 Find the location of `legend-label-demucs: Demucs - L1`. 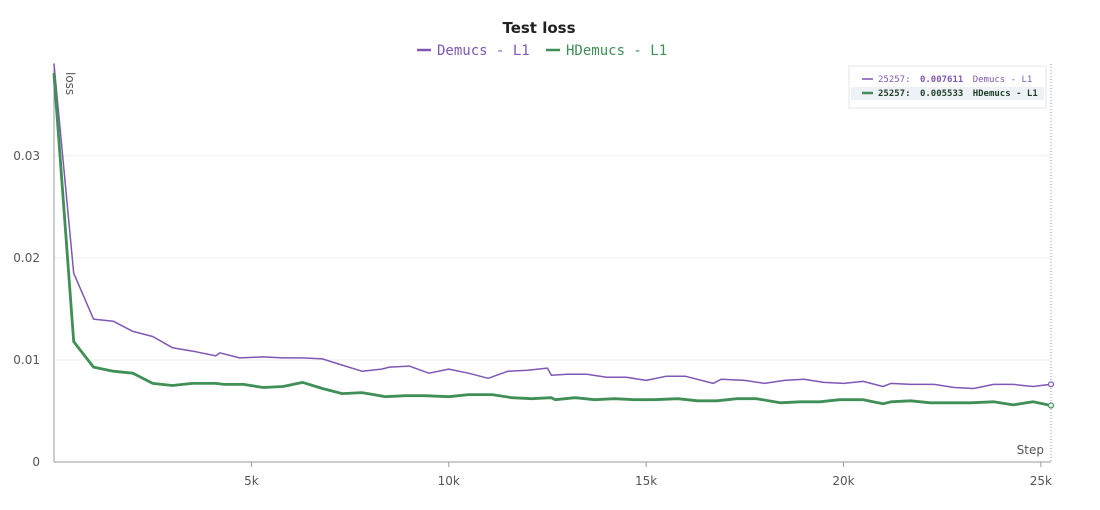

legend-label-demucs: Demucs - L1 is located at coordinates (483, 51).